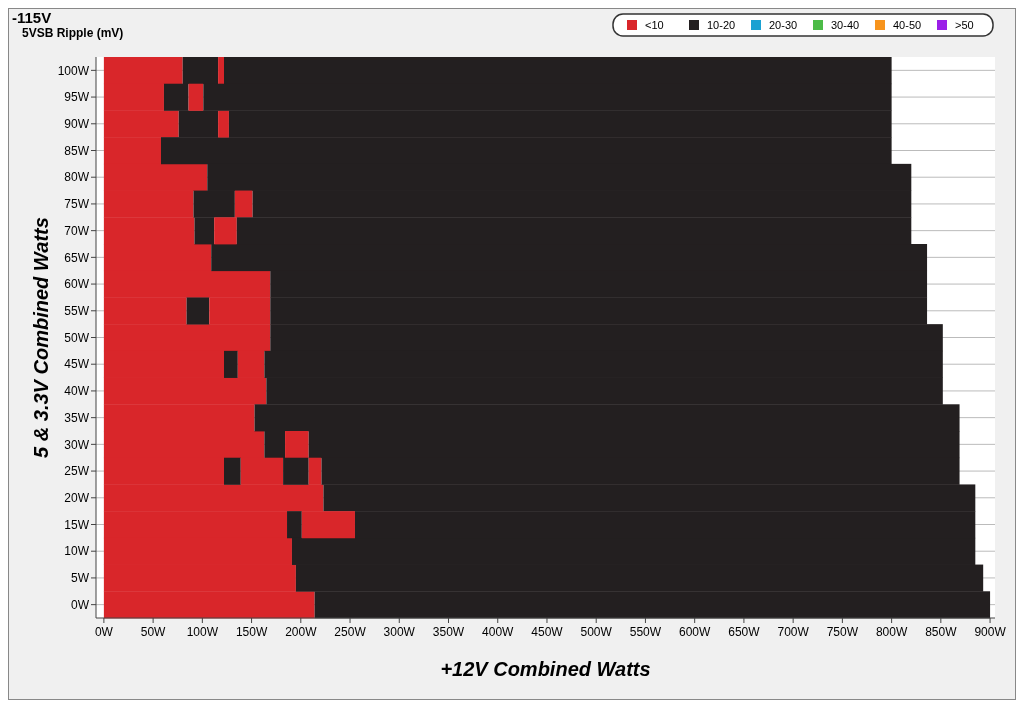 Image resolution: width=1024 pixels, height=708 pixels. I want to click on x-tick-label: 650W, so click(744, 632).